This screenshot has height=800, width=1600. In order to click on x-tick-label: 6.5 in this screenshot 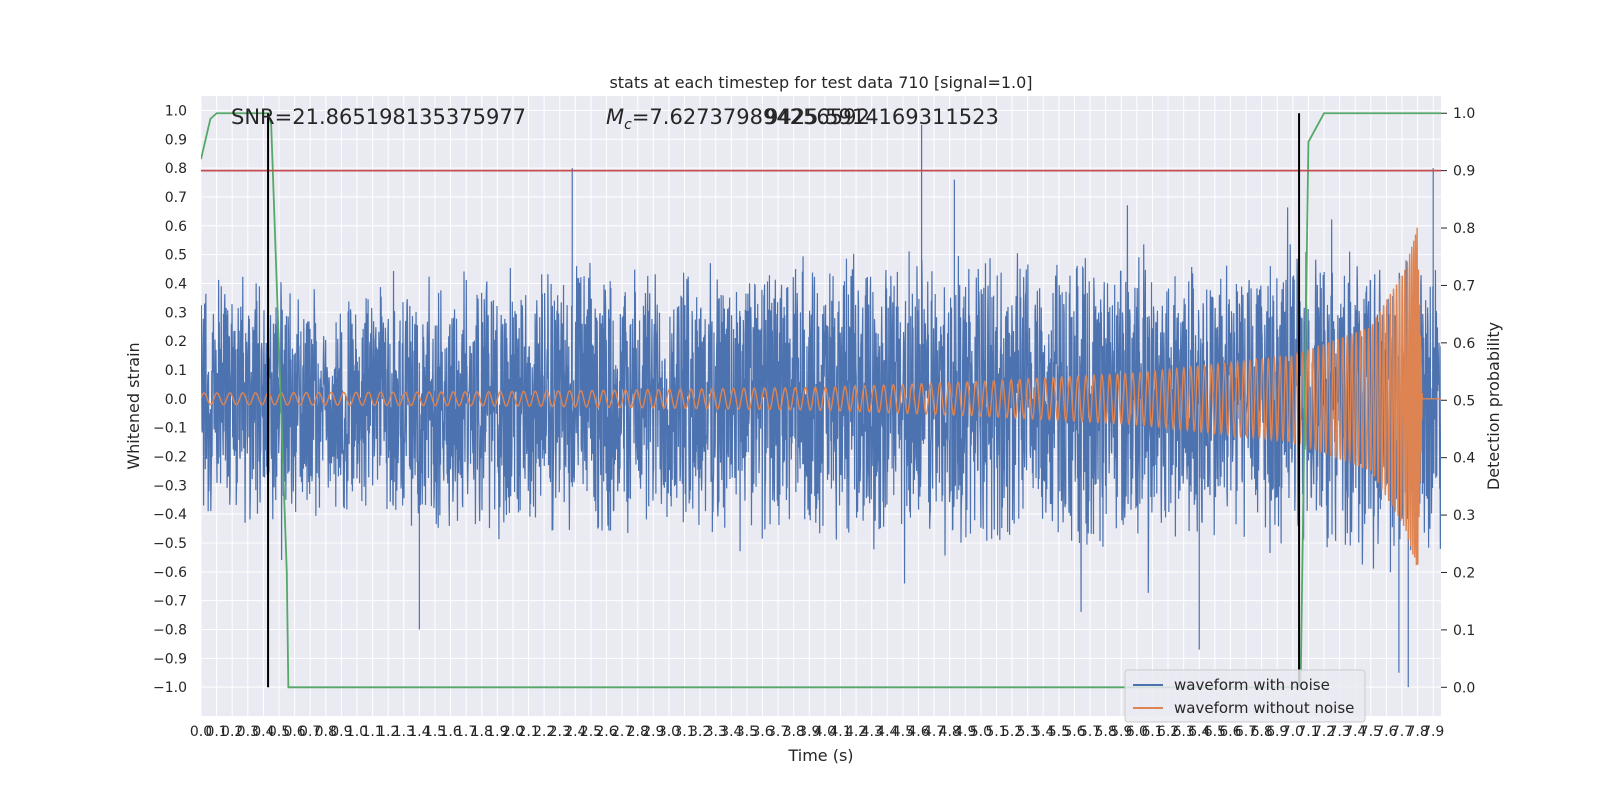, I will do `click(1215, 732)`.